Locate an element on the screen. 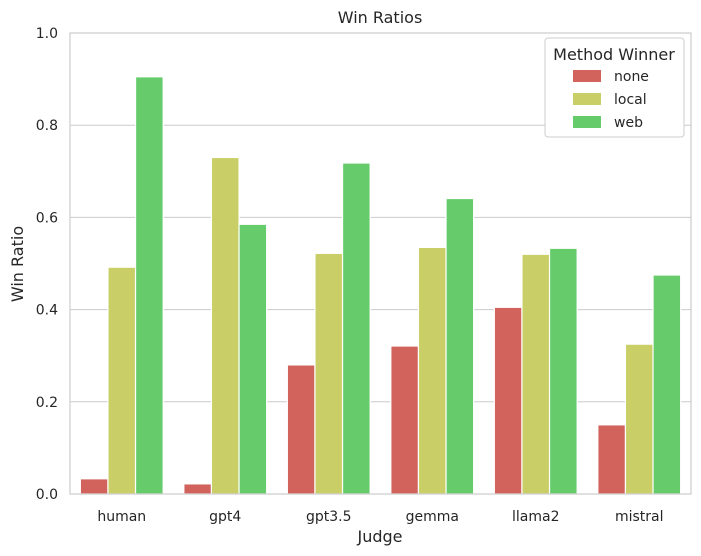 This screenshot has width=701, height=556. x-tick-label: llama2 is located at coordinates (535, 517).